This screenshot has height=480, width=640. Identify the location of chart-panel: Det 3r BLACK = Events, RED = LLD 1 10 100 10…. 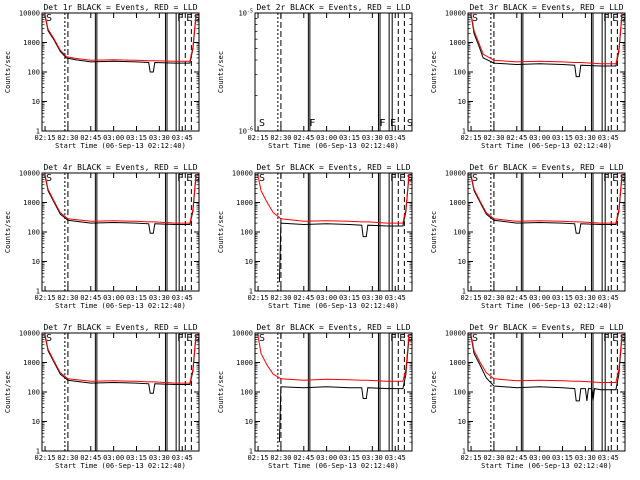
(528, 76).